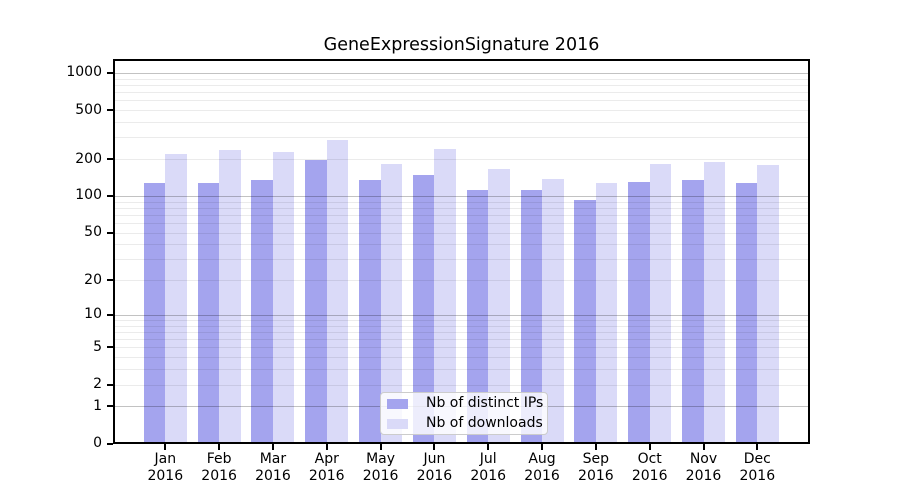 This screenshot has height=500, width=900. What do you see at coordinates (703, 459) in the screenshot?
I see `x-tick-month: Nov` at bounding box center [703, 459].